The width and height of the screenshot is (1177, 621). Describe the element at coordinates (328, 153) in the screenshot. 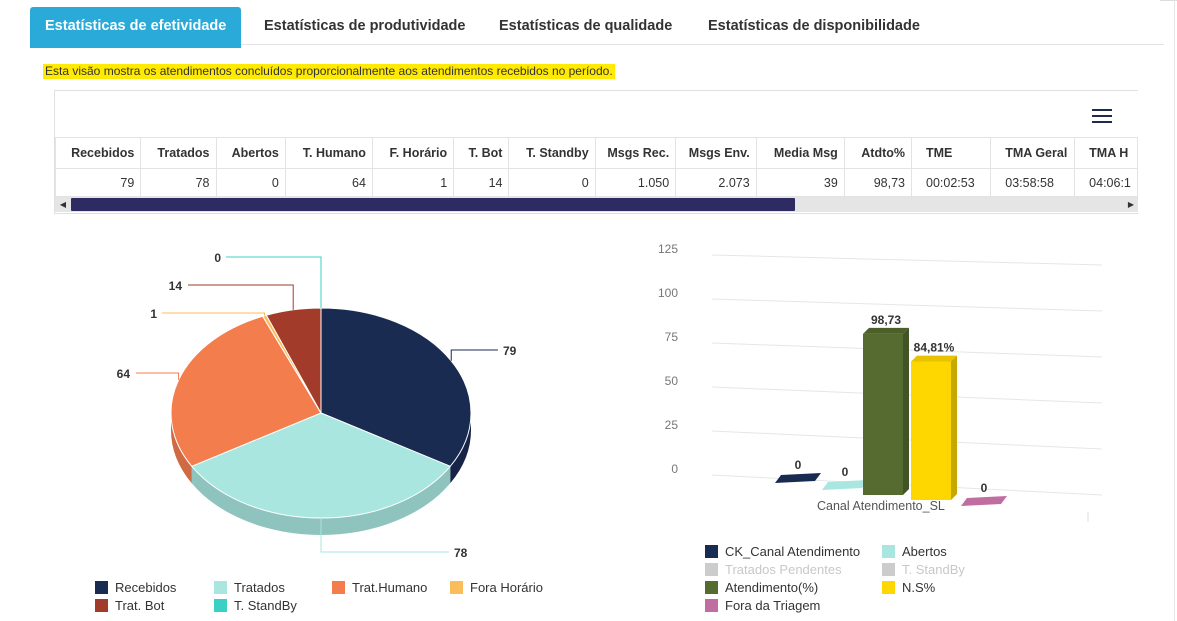

I see `column-header: T. Humano` at that location.